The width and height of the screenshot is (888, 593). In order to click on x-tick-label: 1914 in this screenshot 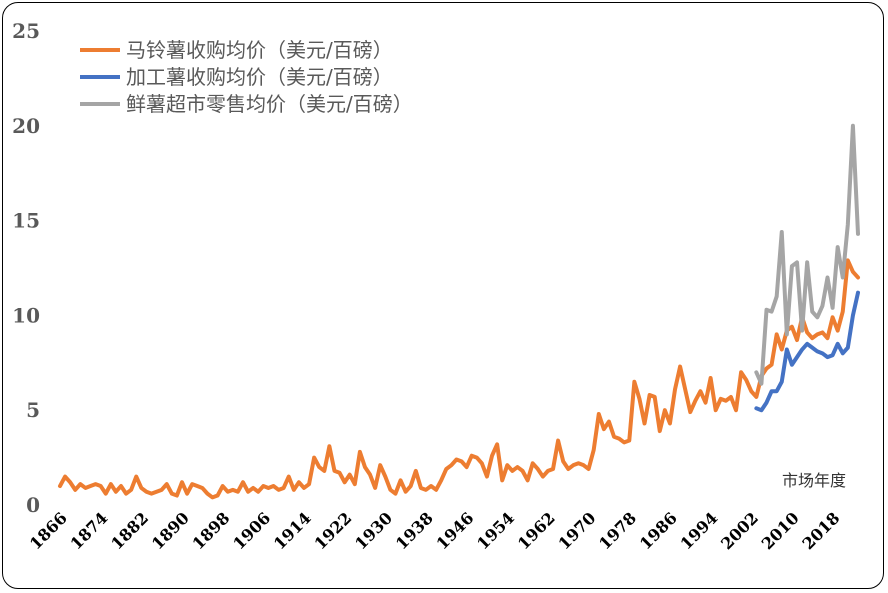, I will do `click(292, 530)`.